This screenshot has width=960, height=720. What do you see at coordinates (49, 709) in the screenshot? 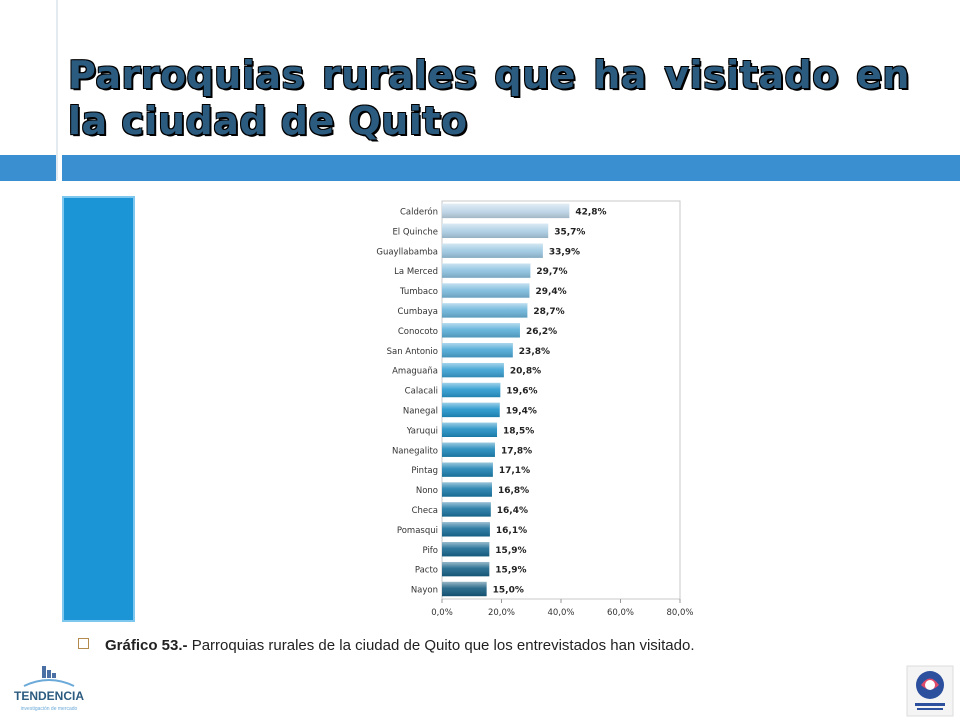
I see `logo-left-sub: investigación de mercado` at bounding box center [49, 709].